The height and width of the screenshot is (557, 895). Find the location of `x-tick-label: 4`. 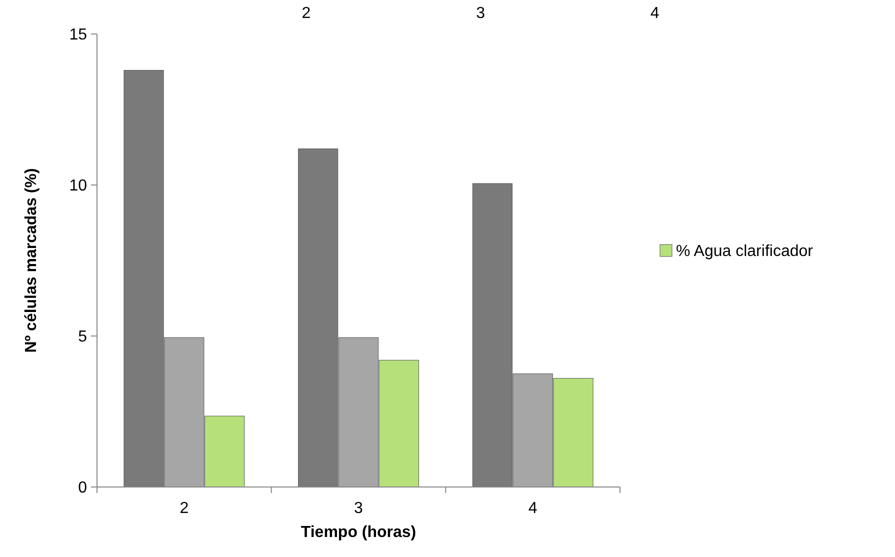

x-tick-label: 4 is located at coordinates (533, 508).